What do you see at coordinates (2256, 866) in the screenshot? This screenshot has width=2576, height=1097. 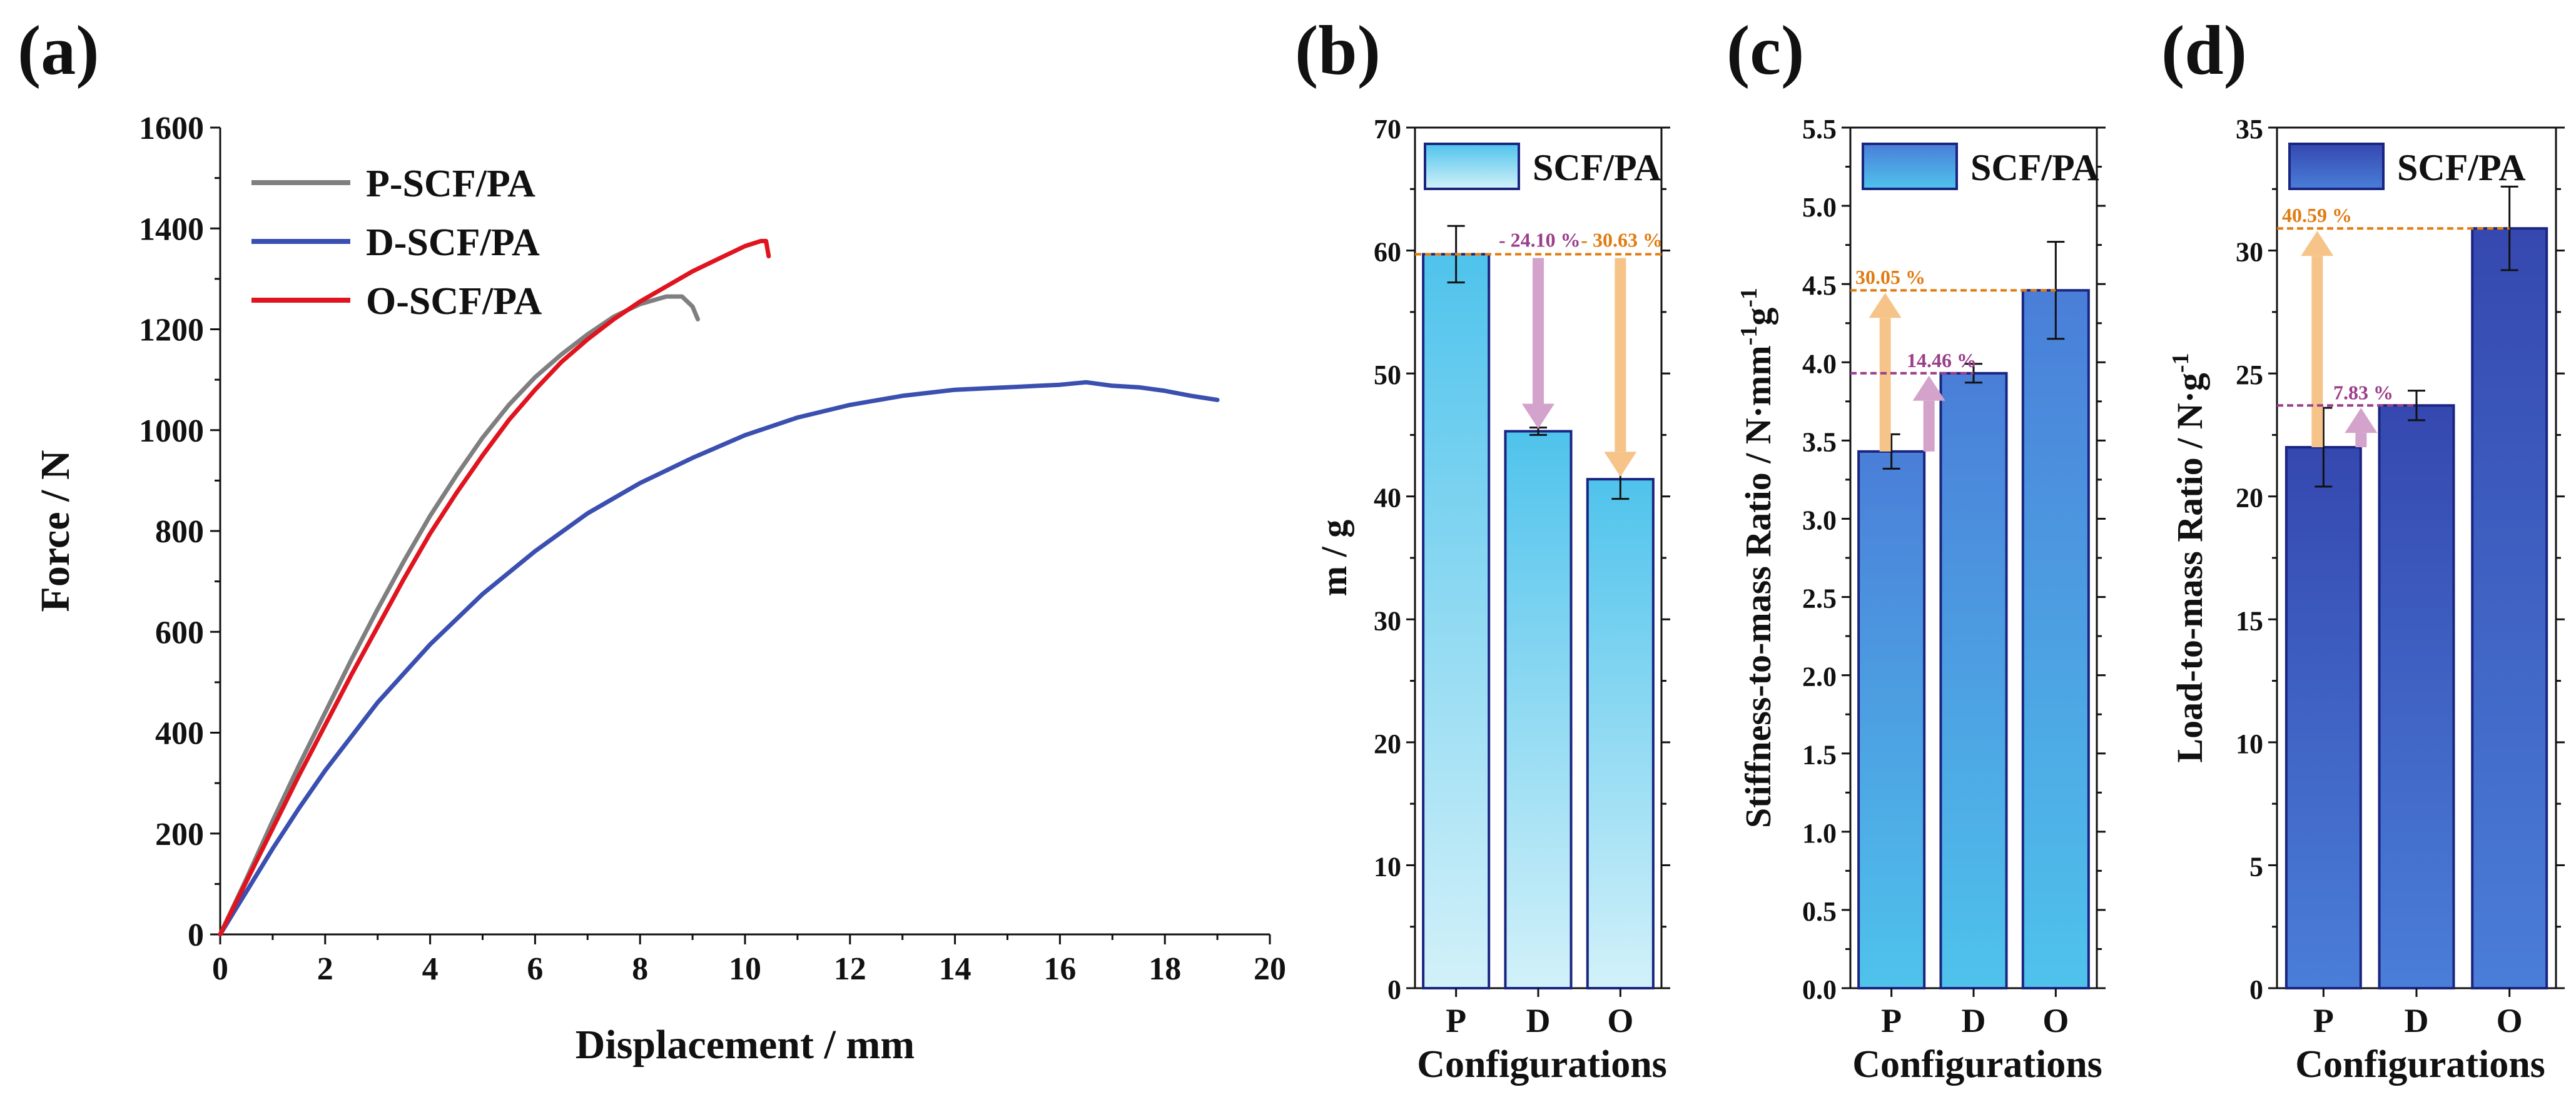 I see `y-tick-label: 5` at bounding box center [2256, 866].